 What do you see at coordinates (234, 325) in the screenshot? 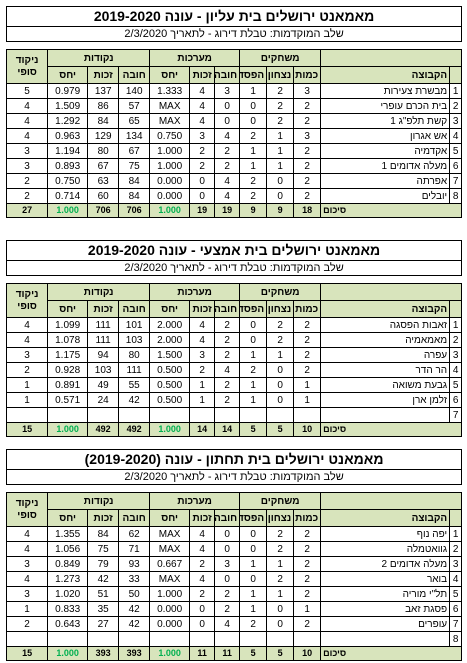
I see `team-row: 1 זאבות הפסגה 2 2 0 2 4 2.000 101 111 1.099 4` at bounding box center [234, 325].